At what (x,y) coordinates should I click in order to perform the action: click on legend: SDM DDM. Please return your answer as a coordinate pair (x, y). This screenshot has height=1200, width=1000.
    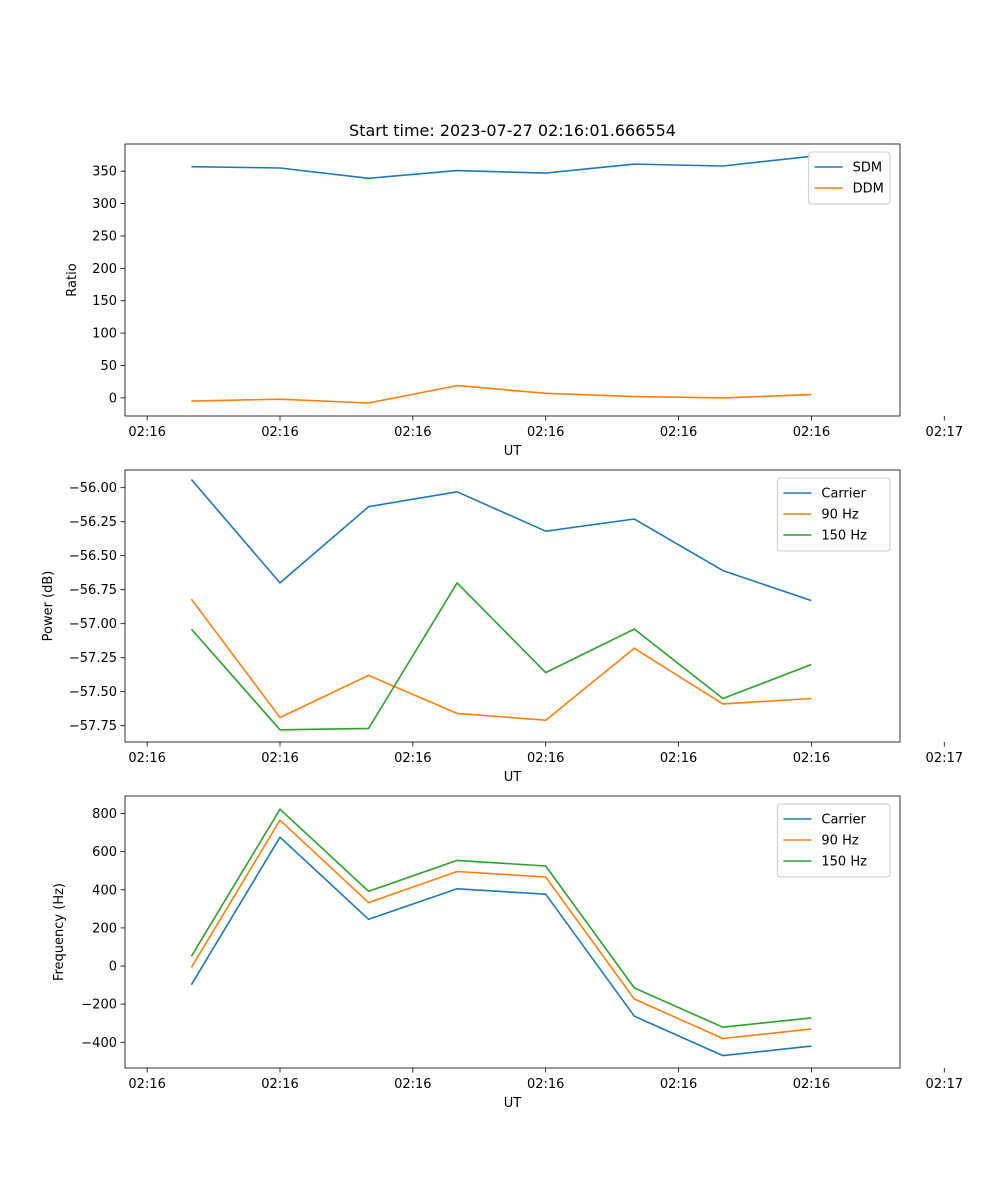
    Looking at the image, I should click on (849, 178).